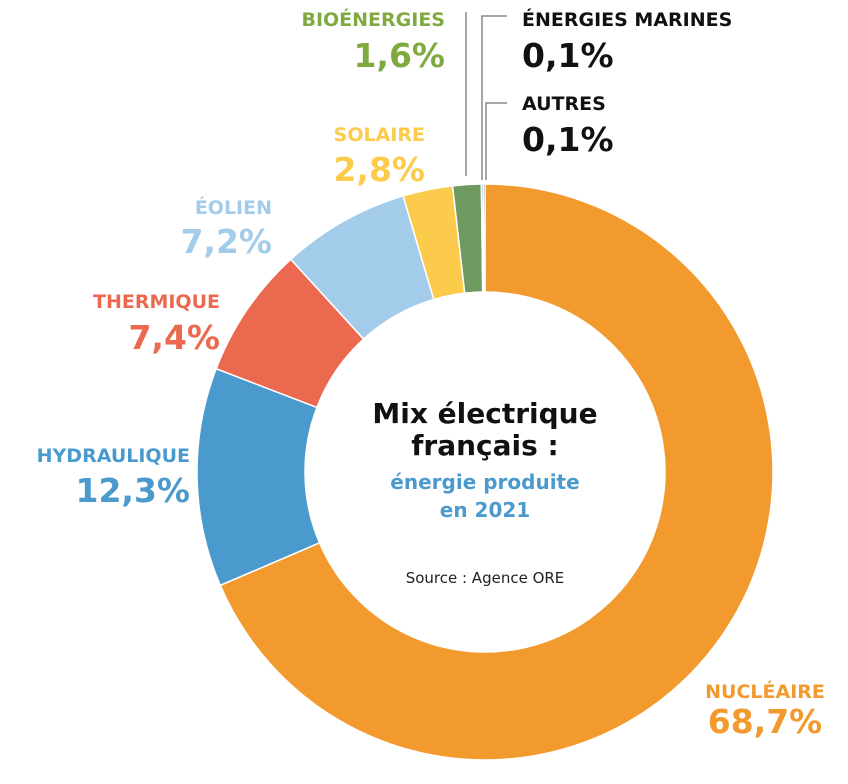 The height and width of the screenshot is (784, 848). I want to click on label-name-hydraulique: HYDRAULIQUE, so click(113, 456).